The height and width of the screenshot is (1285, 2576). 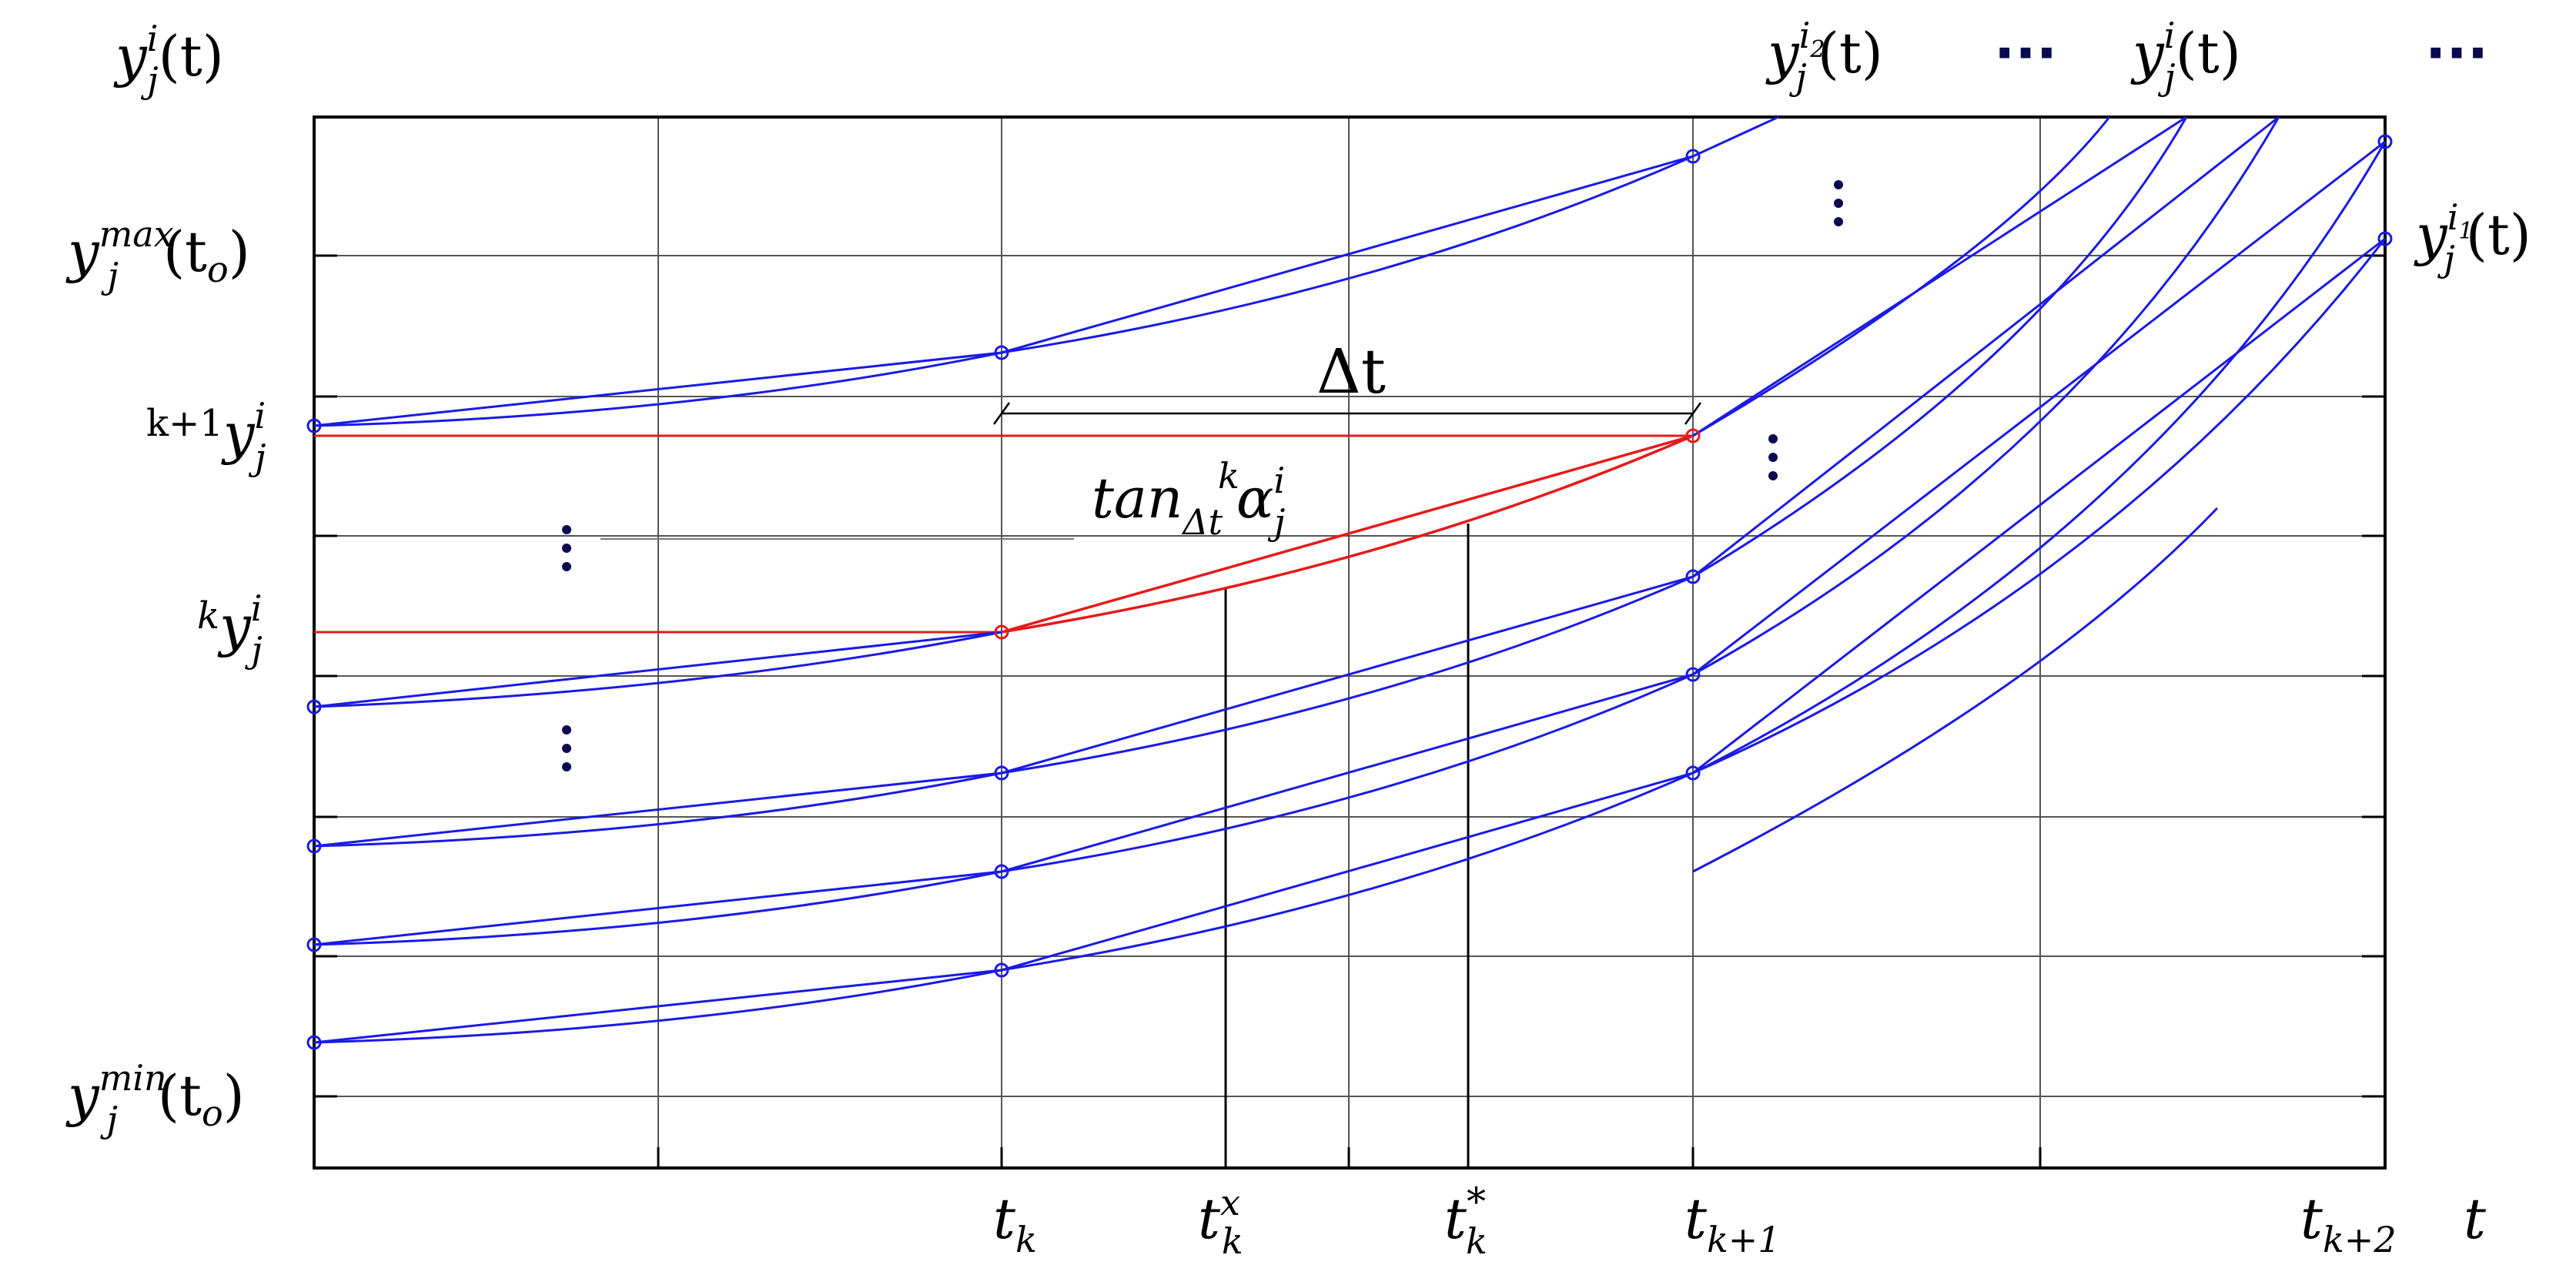 What do you see at coordinates (1351, 371) in the screenshot?
I see `delta-t-label: Δt` at bounding box center [1351, 371].